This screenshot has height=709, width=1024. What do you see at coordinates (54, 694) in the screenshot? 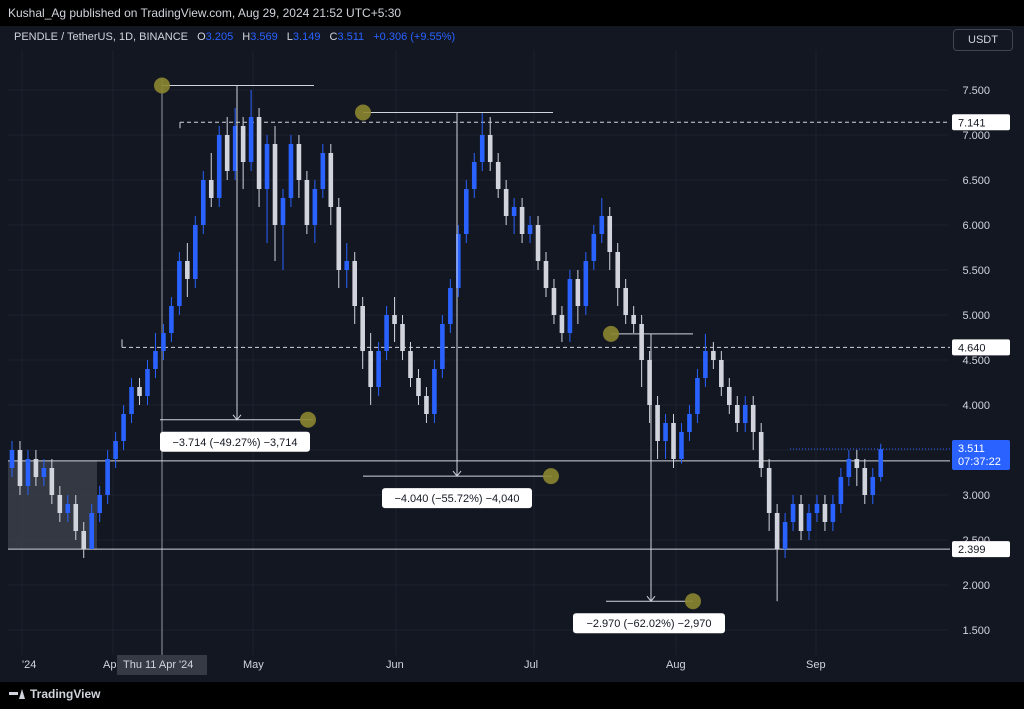
I see `tradingview-logo: TradingView` at bounding box center [54, 694].